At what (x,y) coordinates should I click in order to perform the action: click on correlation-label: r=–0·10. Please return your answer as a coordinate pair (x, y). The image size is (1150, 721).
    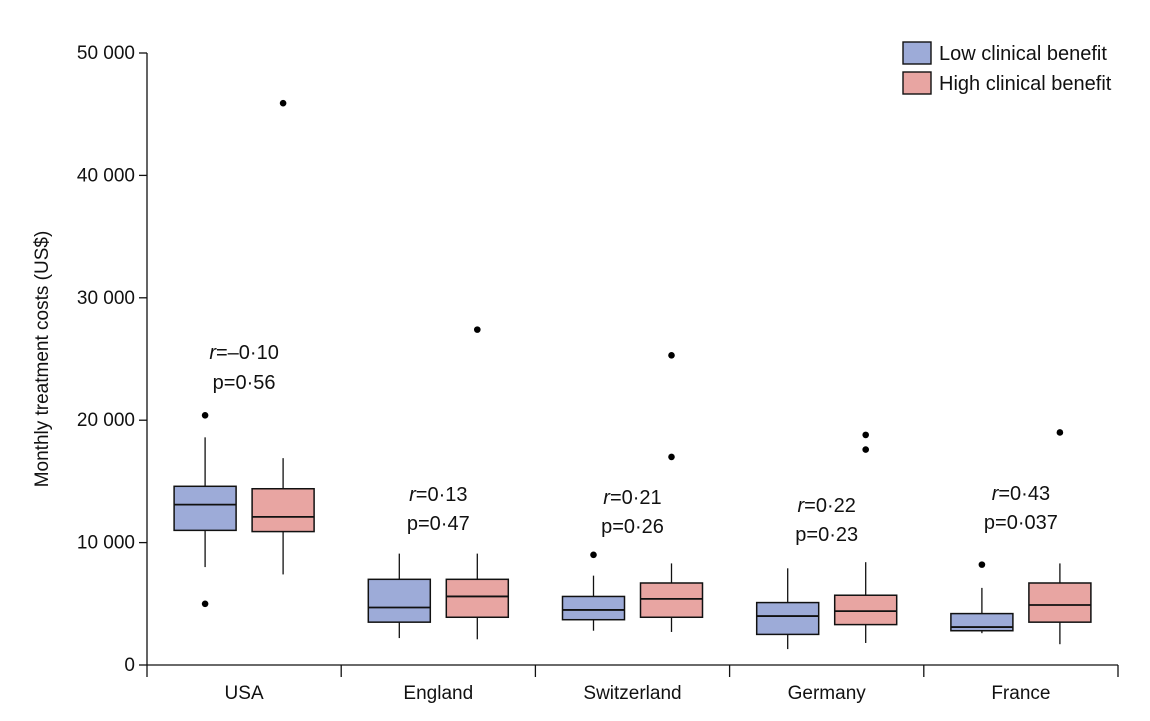
    Looking at the image, I should click on (244, 353).